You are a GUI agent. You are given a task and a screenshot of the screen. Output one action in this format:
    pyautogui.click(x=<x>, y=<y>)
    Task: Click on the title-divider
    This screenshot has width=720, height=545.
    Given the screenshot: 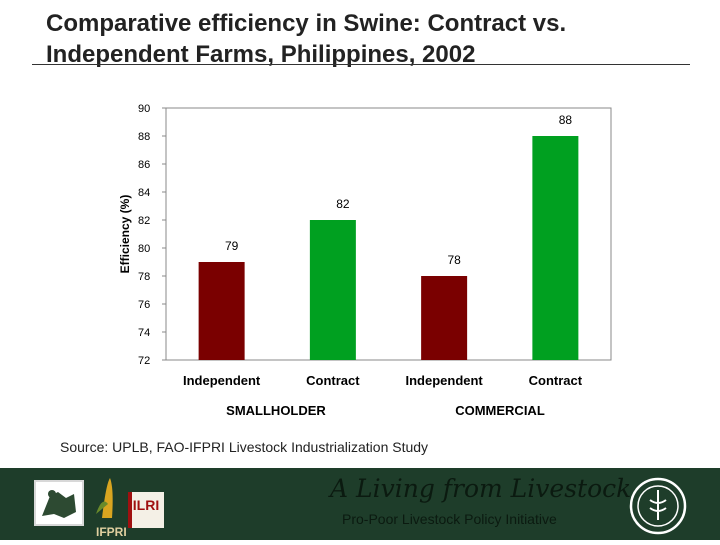 What is the action you would take?
    pyautogui.click(x=361, y=64)
    